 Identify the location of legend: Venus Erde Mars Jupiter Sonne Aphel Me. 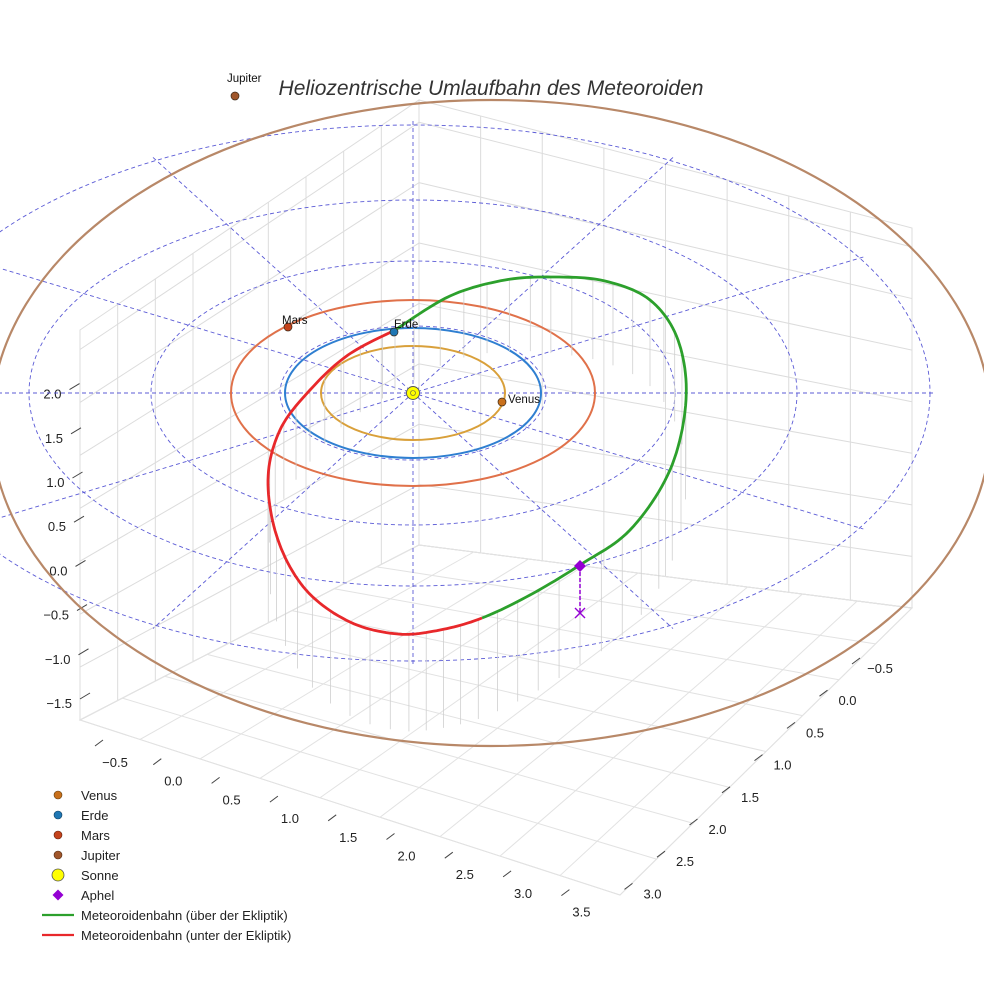
(164, 865).